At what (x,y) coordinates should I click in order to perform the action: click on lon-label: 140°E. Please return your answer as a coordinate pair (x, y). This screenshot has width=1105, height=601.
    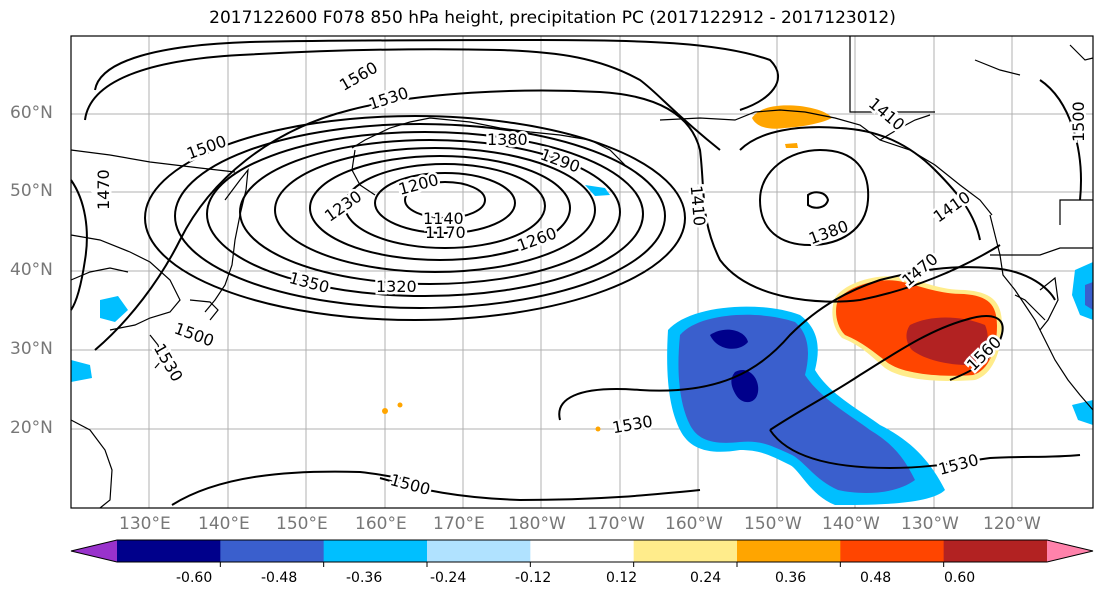
    Looking at the image, I should click on (224, 524).